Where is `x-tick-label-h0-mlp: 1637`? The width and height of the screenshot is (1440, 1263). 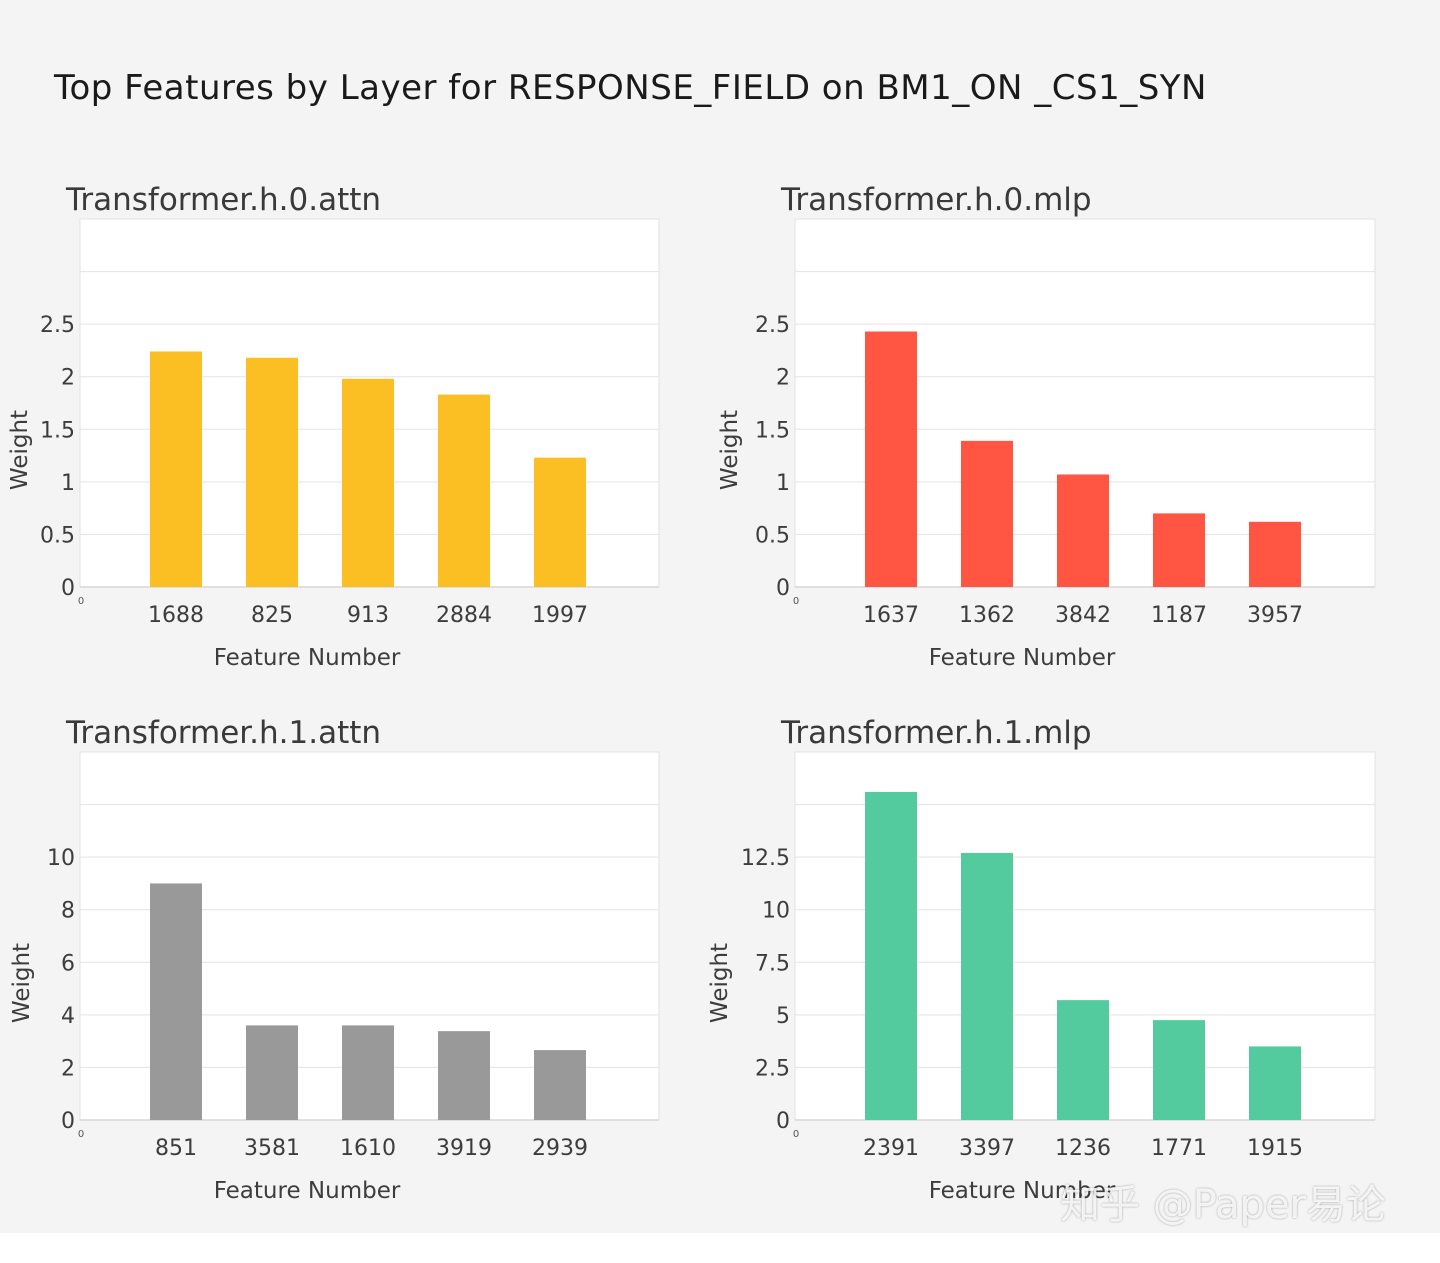 x-tick-label-h0-mlp: 1637 is located at coordinates (891, 615).